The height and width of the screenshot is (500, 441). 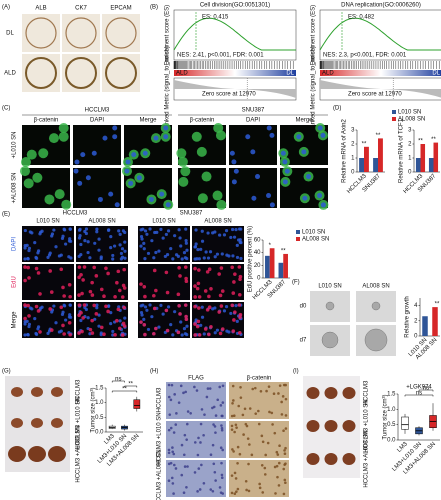 What do you see at coordinates (259, 279) in the screenshot?
I see `y-tick-label: 0` at bounding box center [259, 279].